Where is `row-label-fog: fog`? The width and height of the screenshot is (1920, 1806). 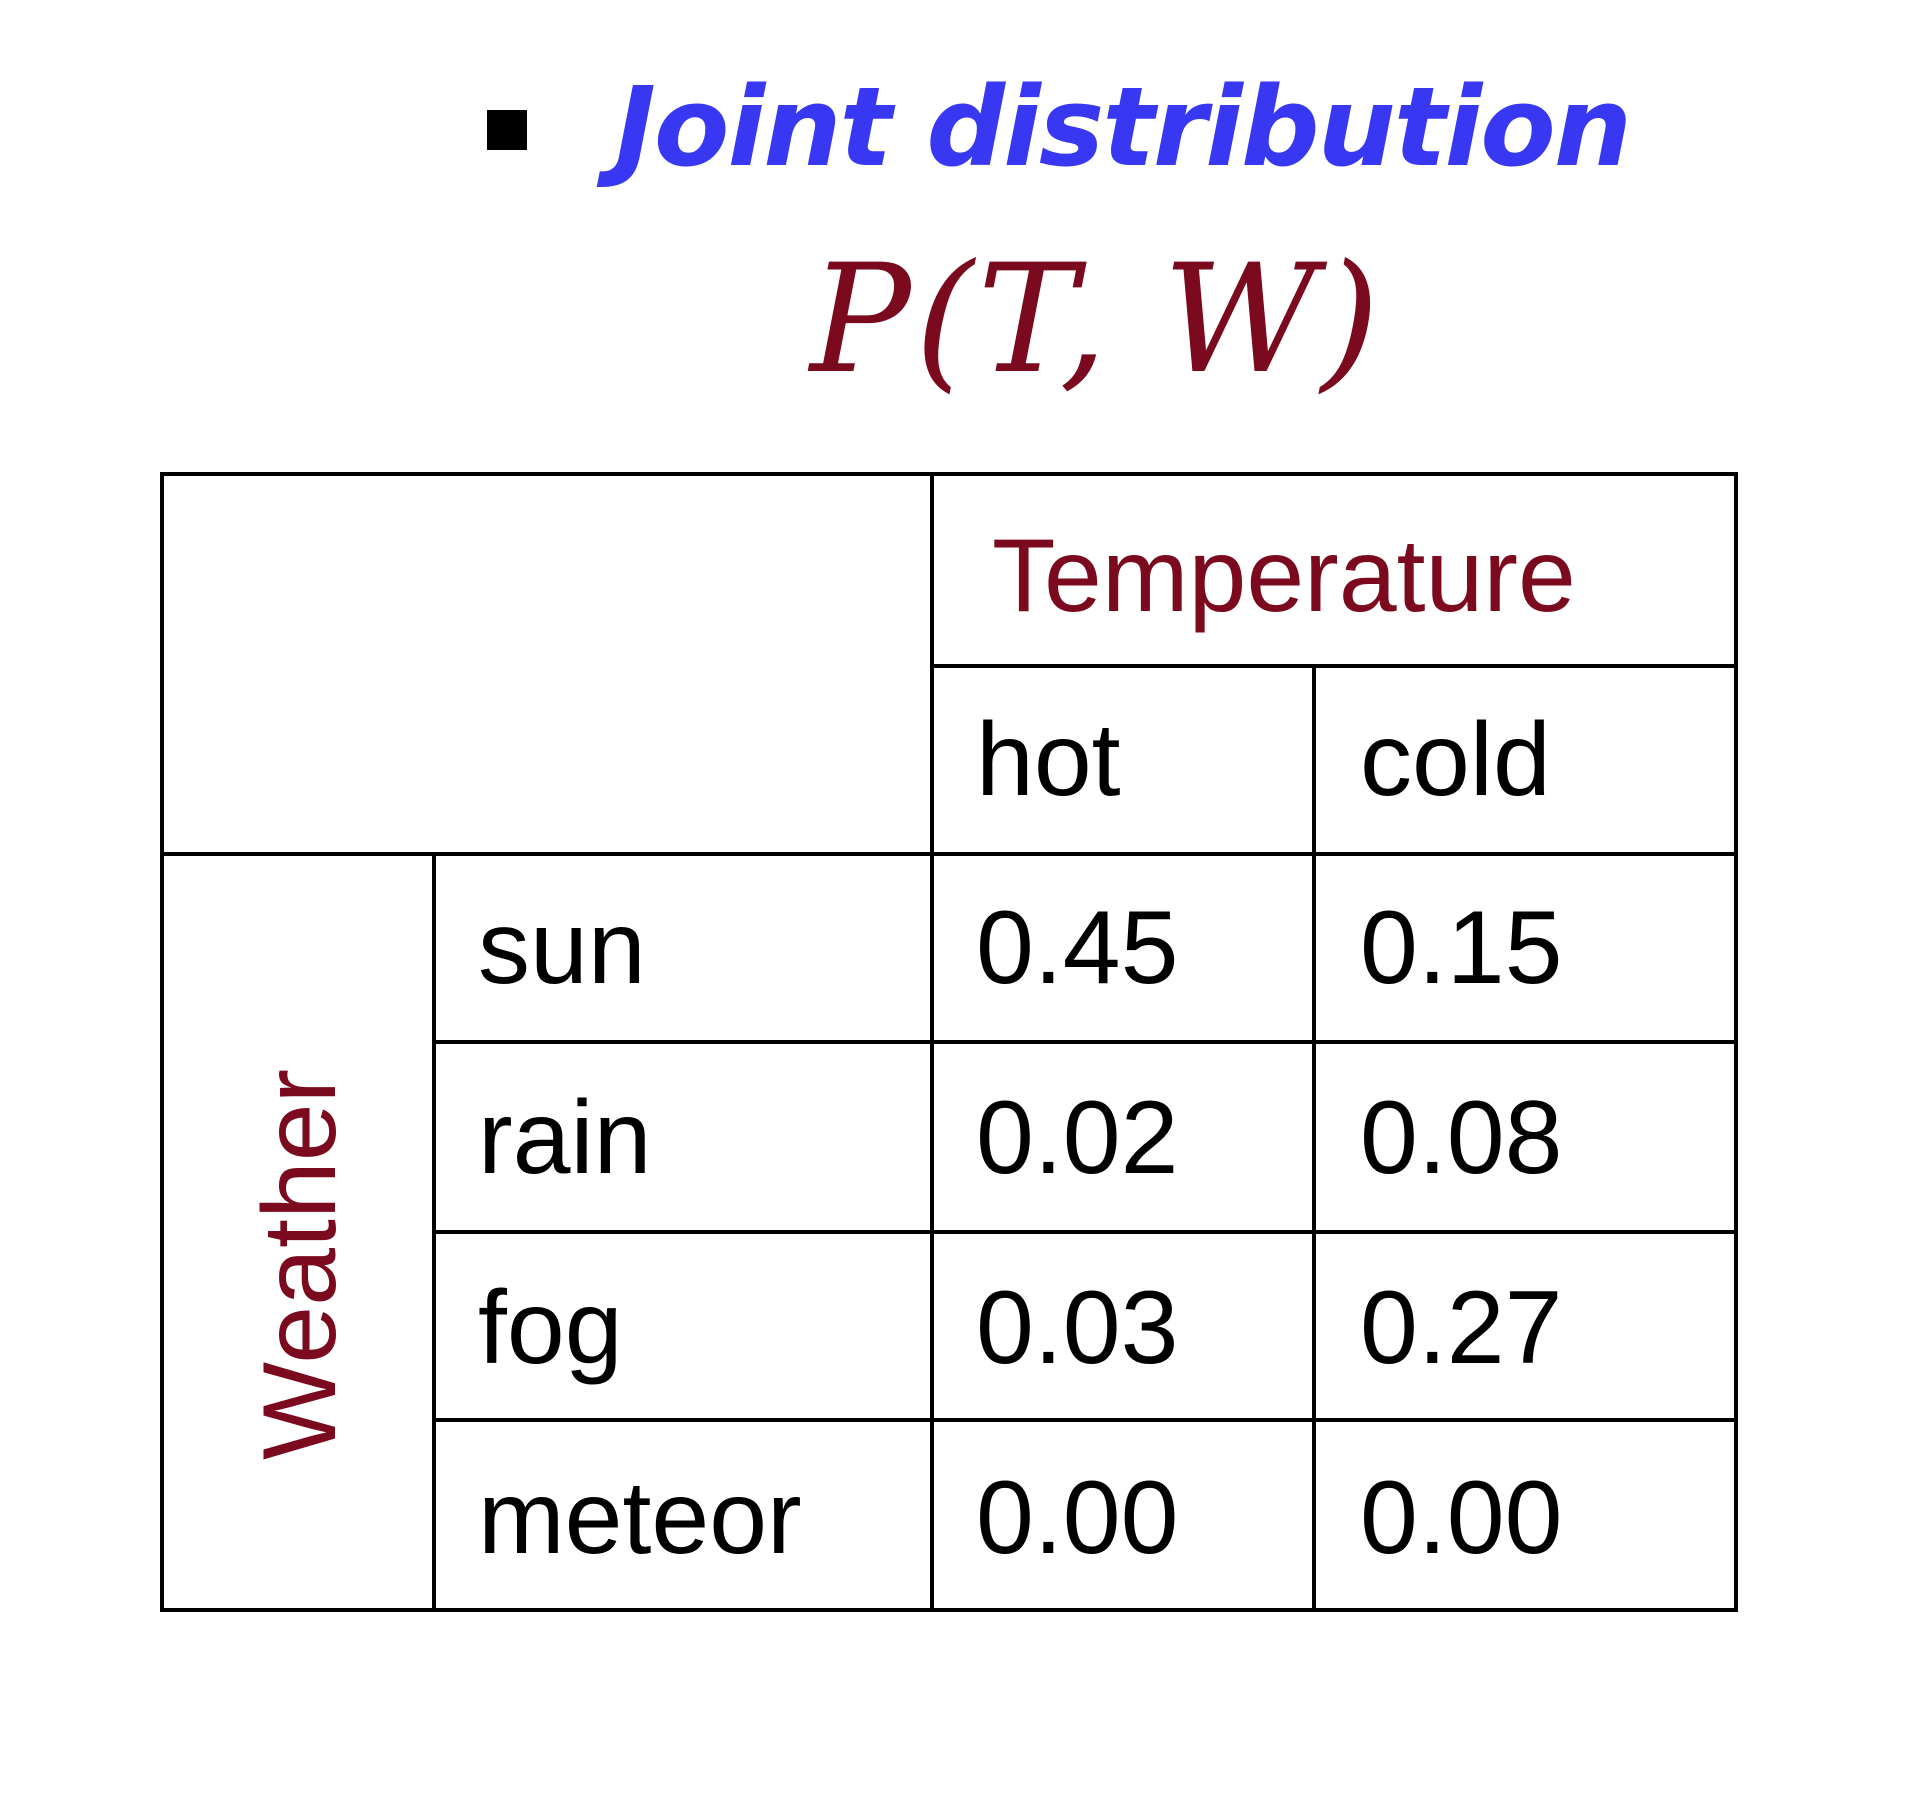
row-label-fog: fog is located at coordinates (550, 1328).